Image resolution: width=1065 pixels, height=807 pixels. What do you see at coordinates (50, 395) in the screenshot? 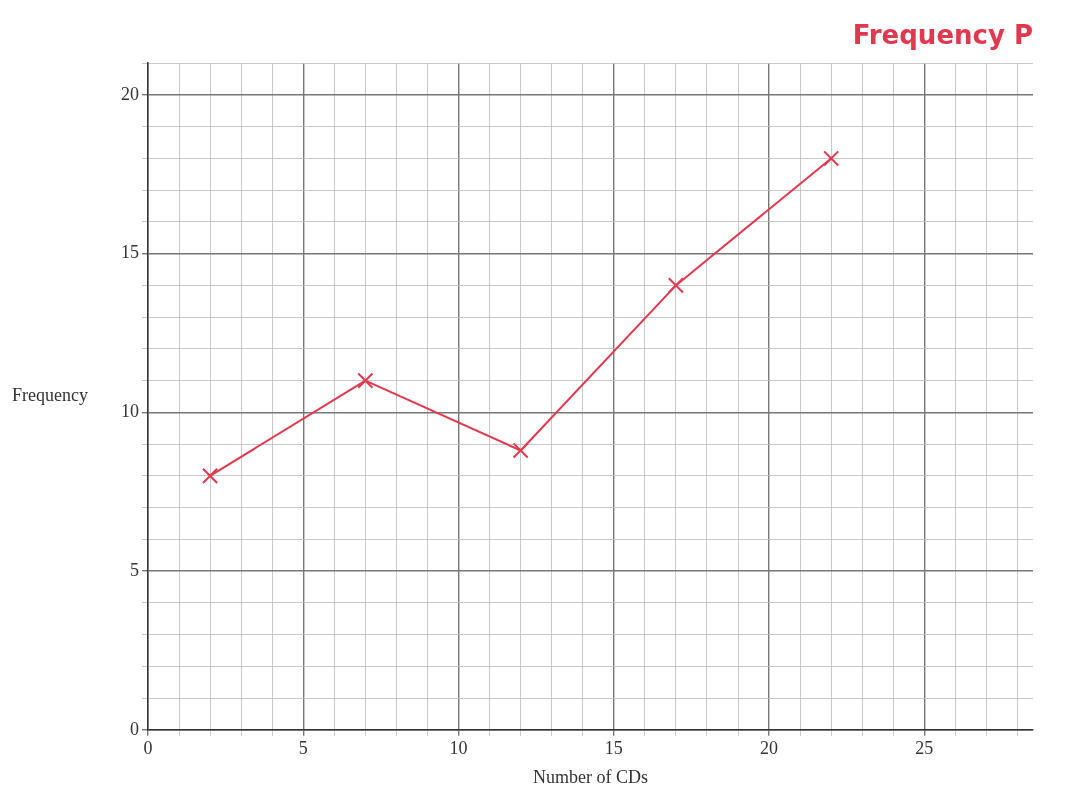
I see `y-axis-title: Frequency` at bounding box center [50, 395].